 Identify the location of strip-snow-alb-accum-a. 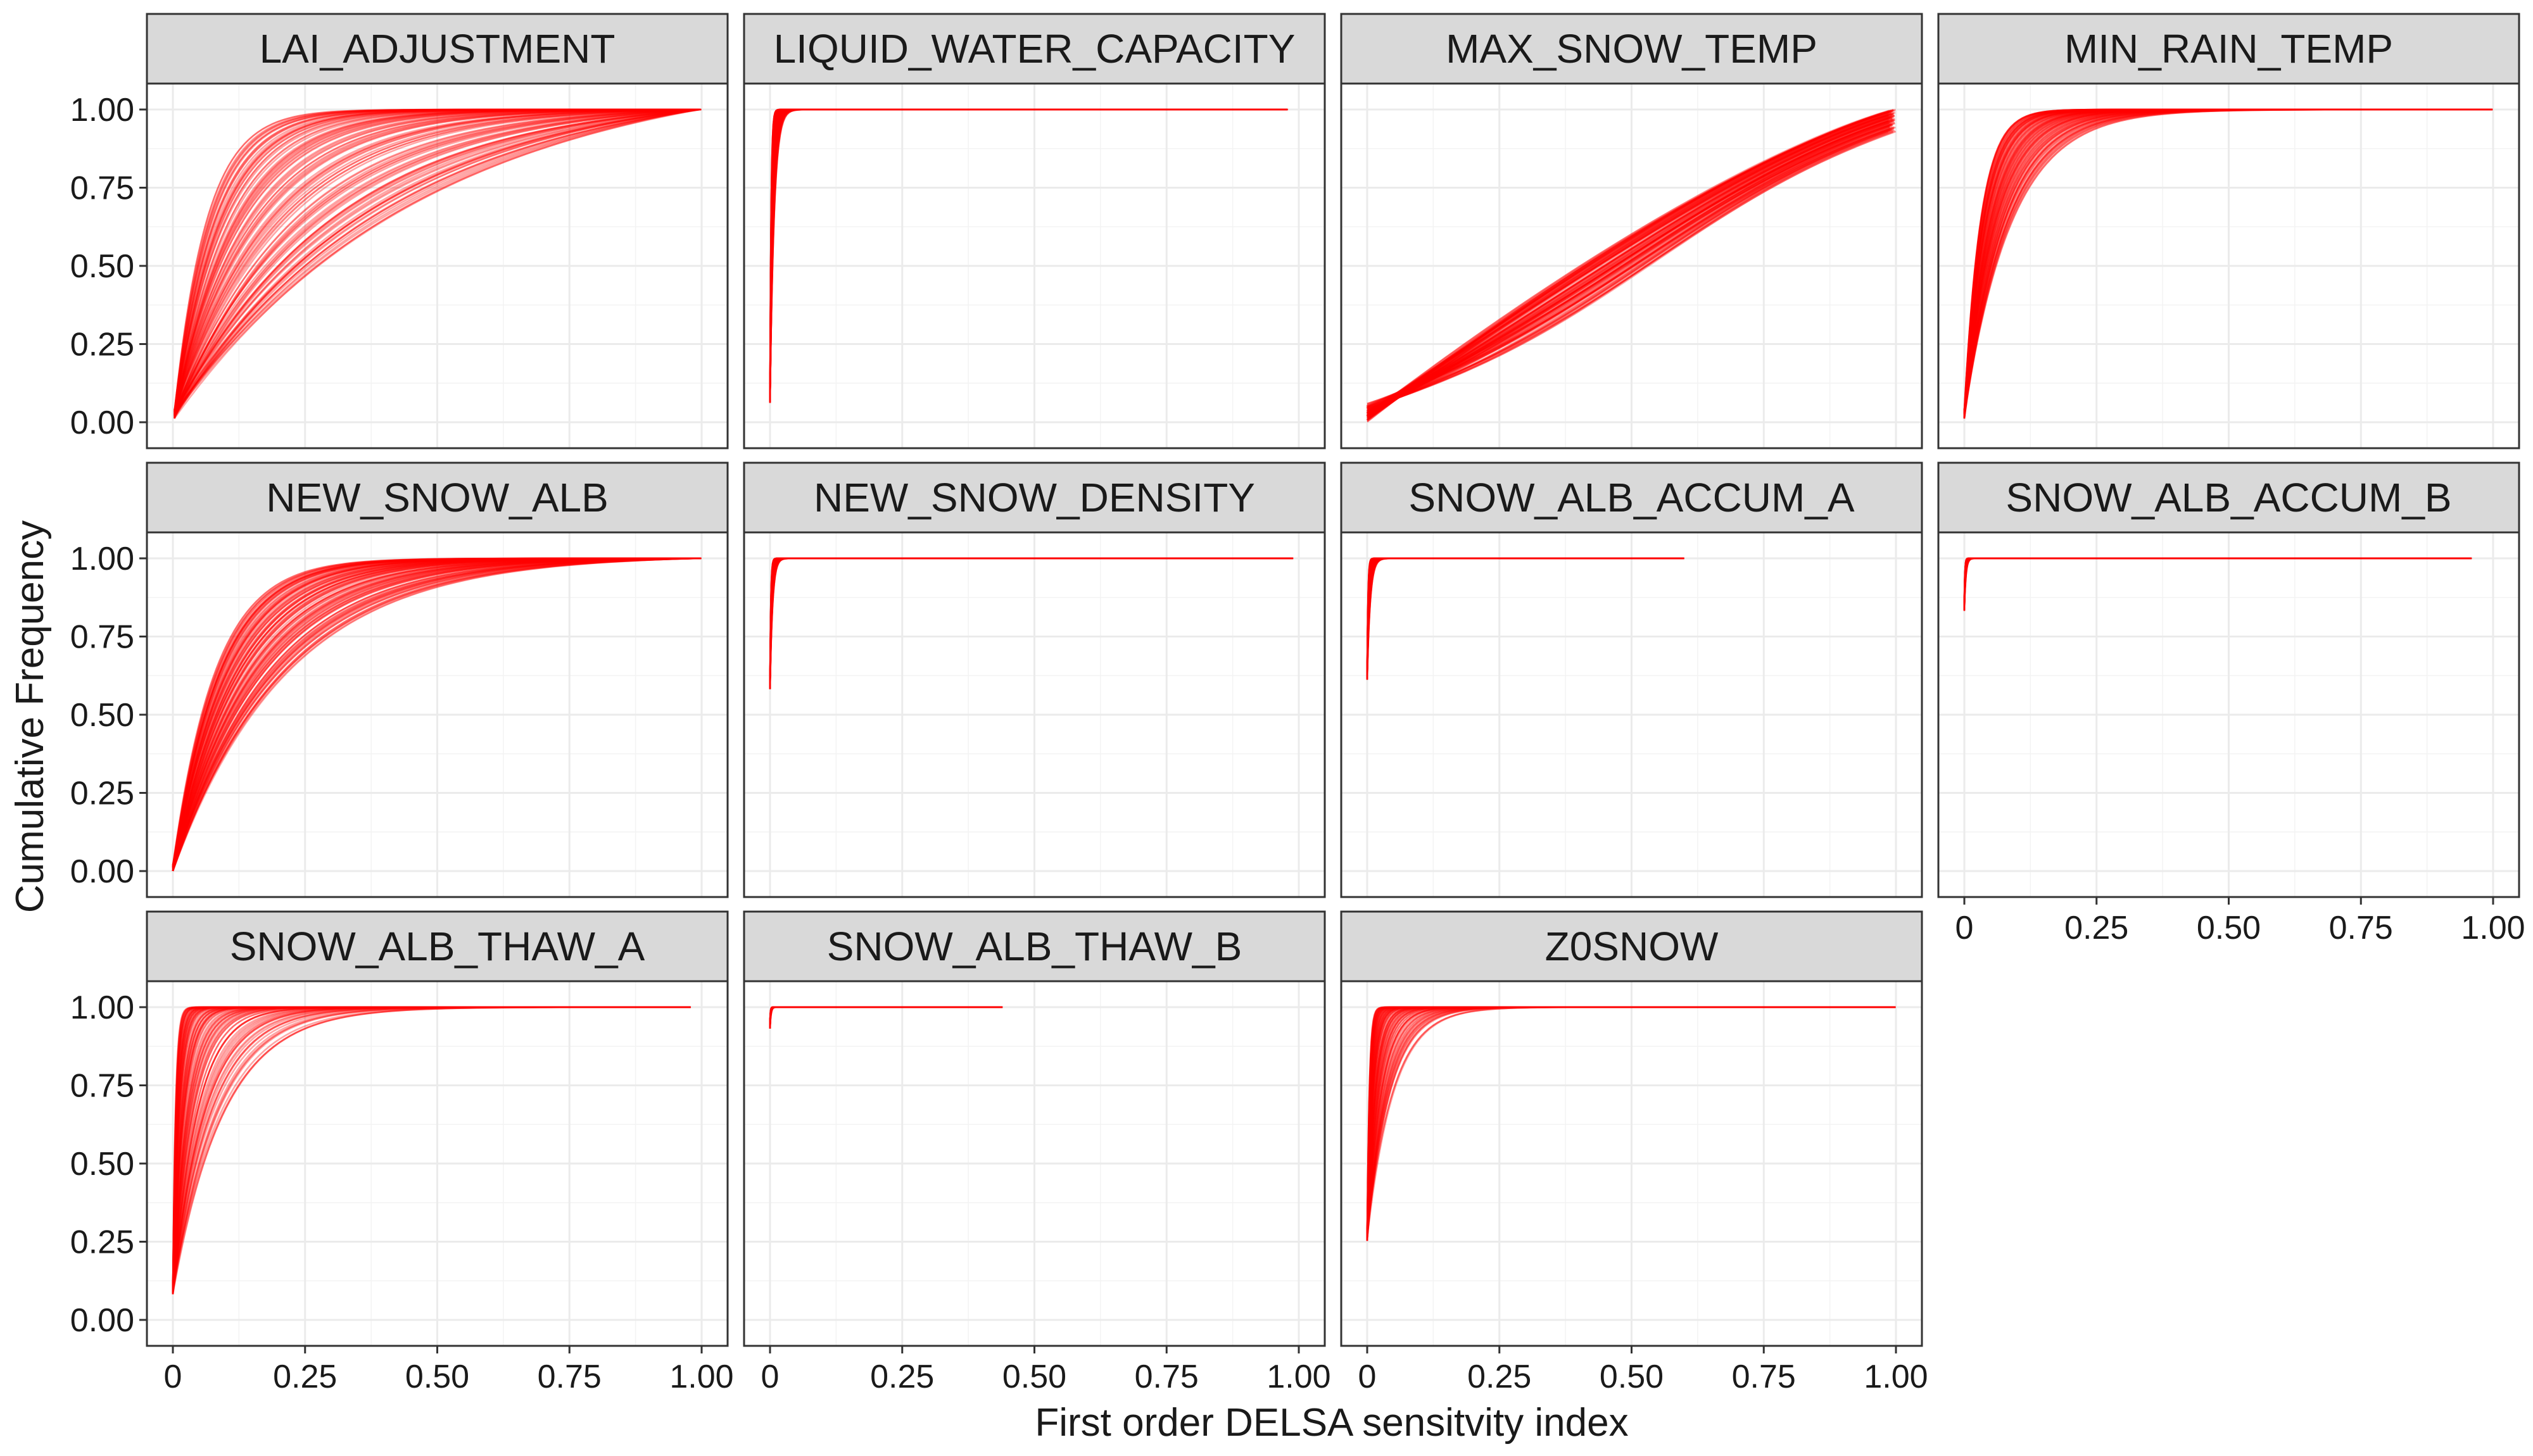
(1631, 497).